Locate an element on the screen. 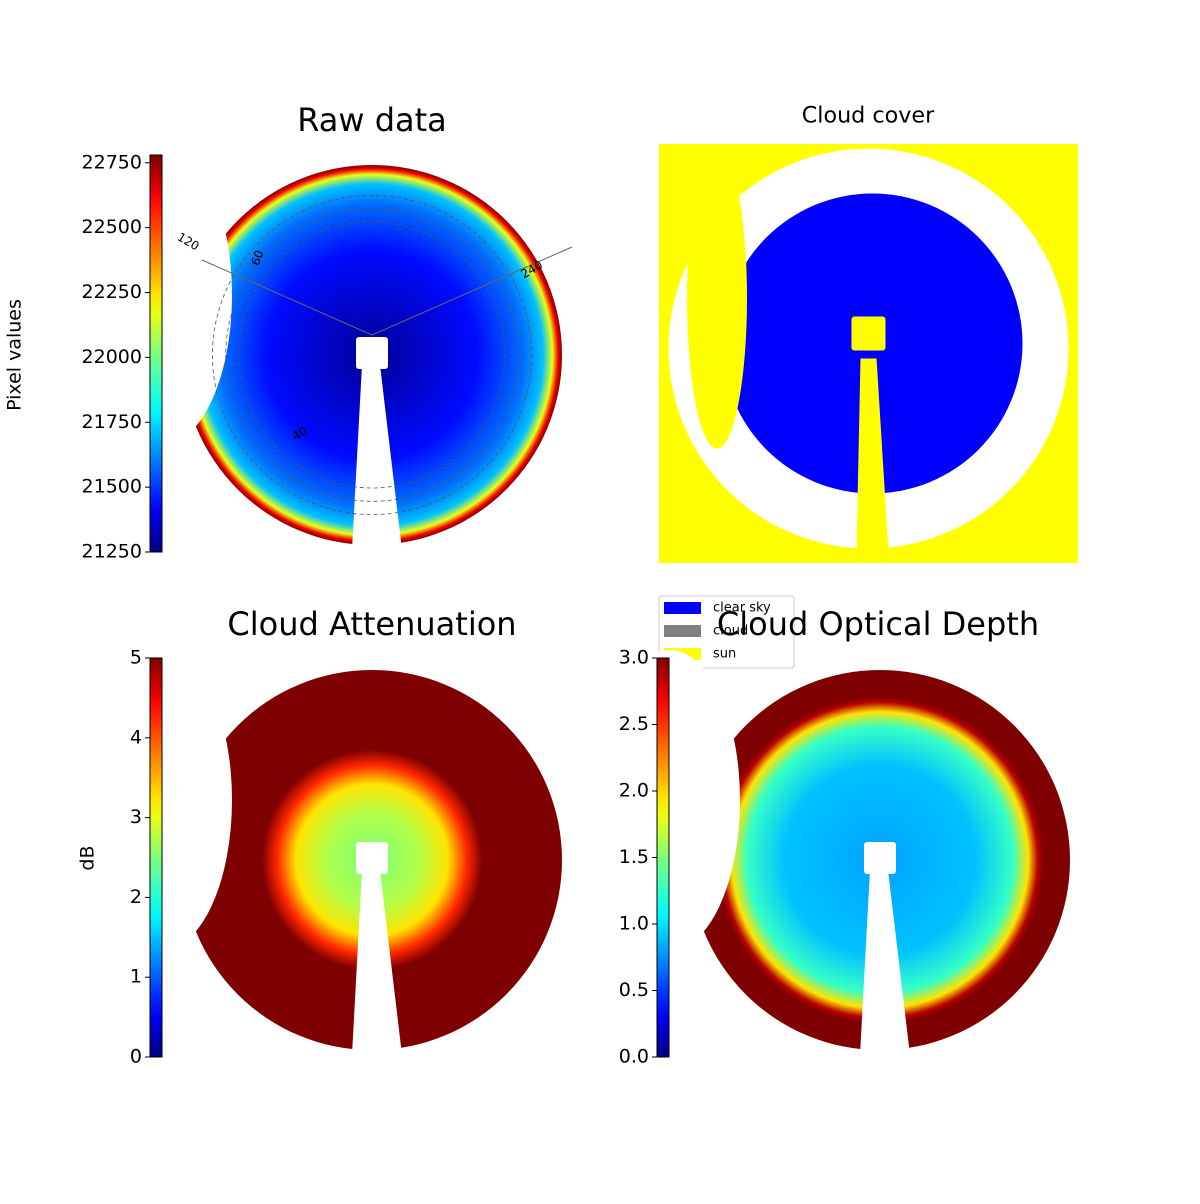 This screenshot has height=1204, width=1200. legend-label: cloud is located at coordinates (730, 631).